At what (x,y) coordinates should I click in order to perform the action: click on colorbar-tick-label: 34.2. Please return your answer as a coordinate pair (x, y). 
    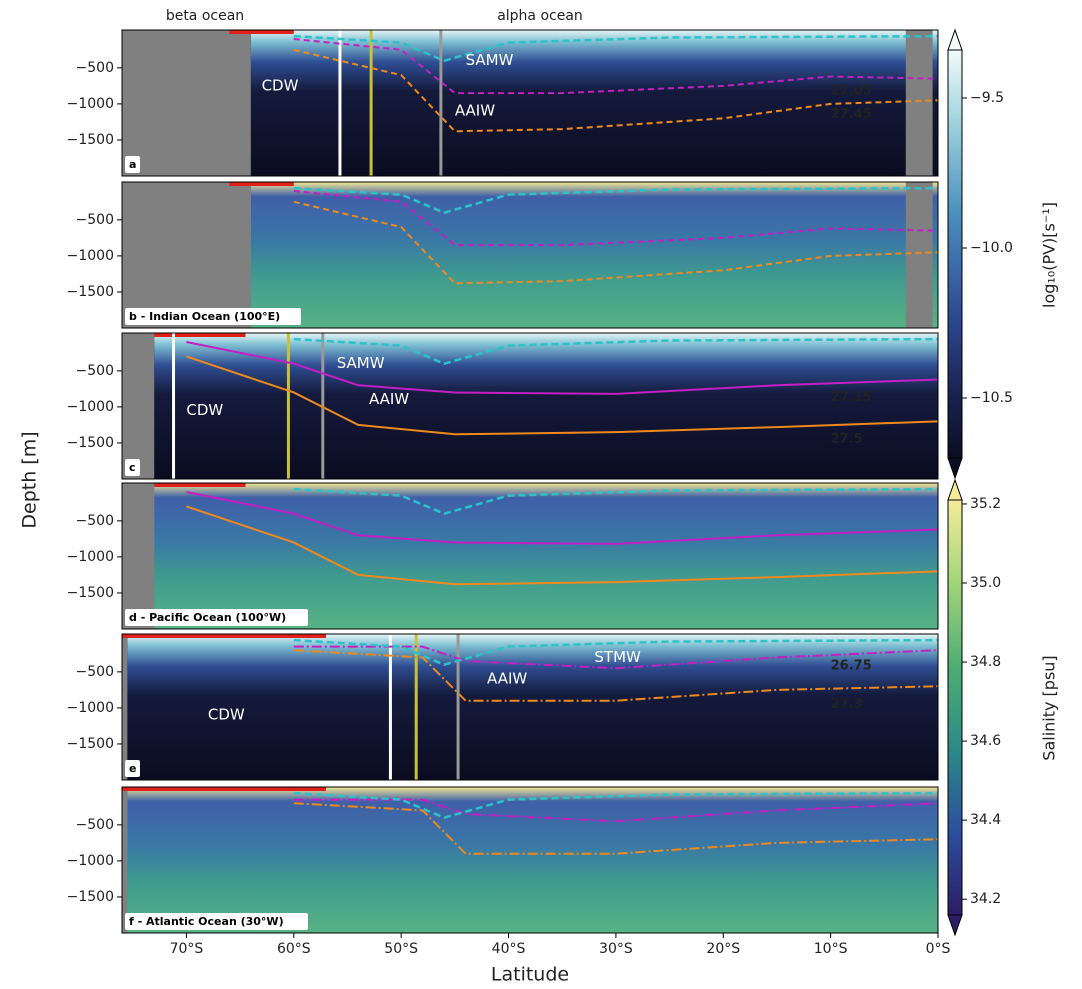
    Looking at the image, I should click on (985, 899).